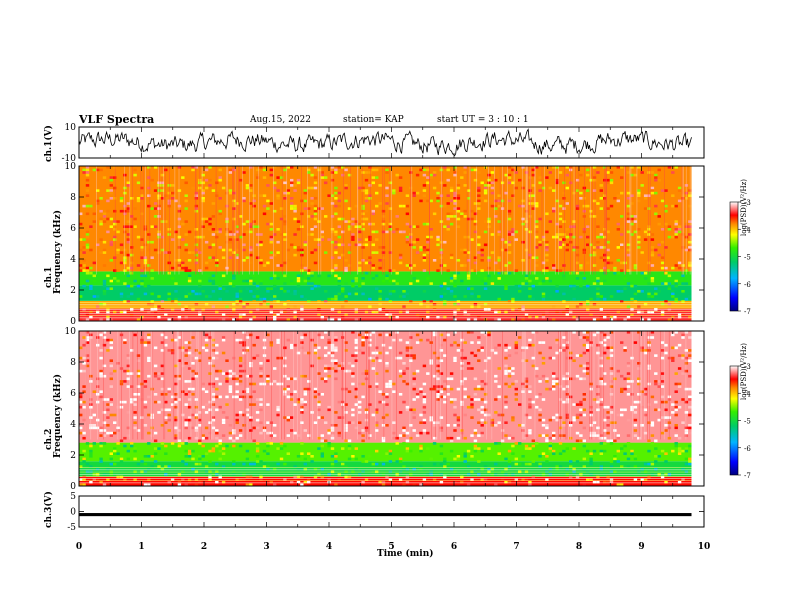  What do you see at coordinates (73, 363) in the screenshot?
I see `y-tick-label: 8` at bounding box center [73, 363].